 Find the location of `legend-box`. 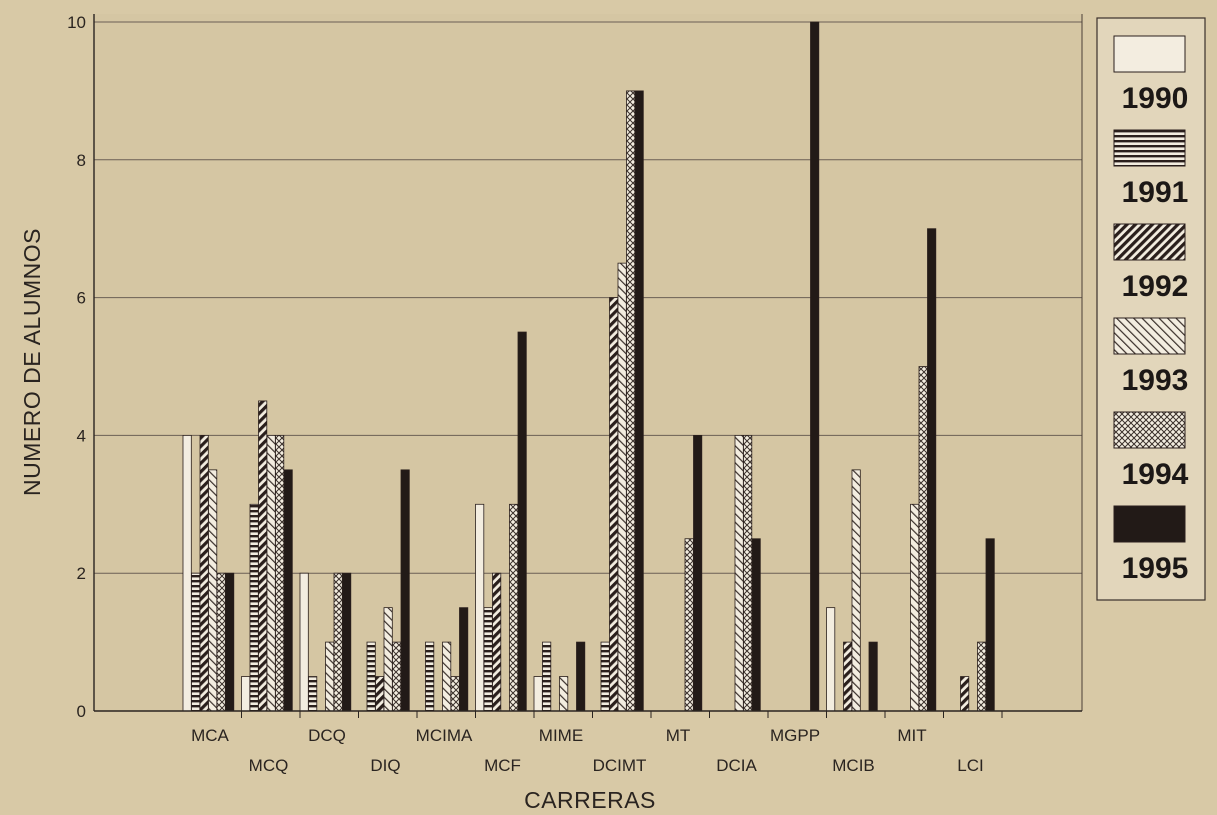

legend-box is located at coordinates (1151, 309).